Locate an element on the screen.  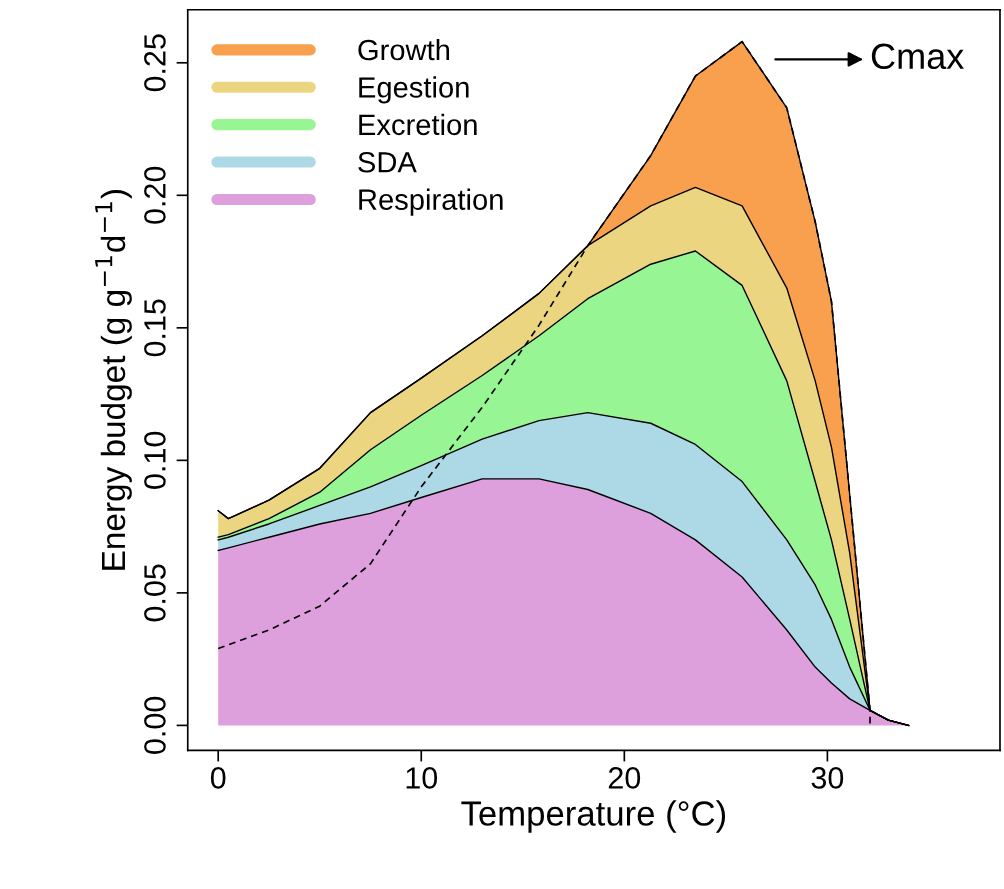
y-tick-label: 0.15 is located at coordinates (155, 328).